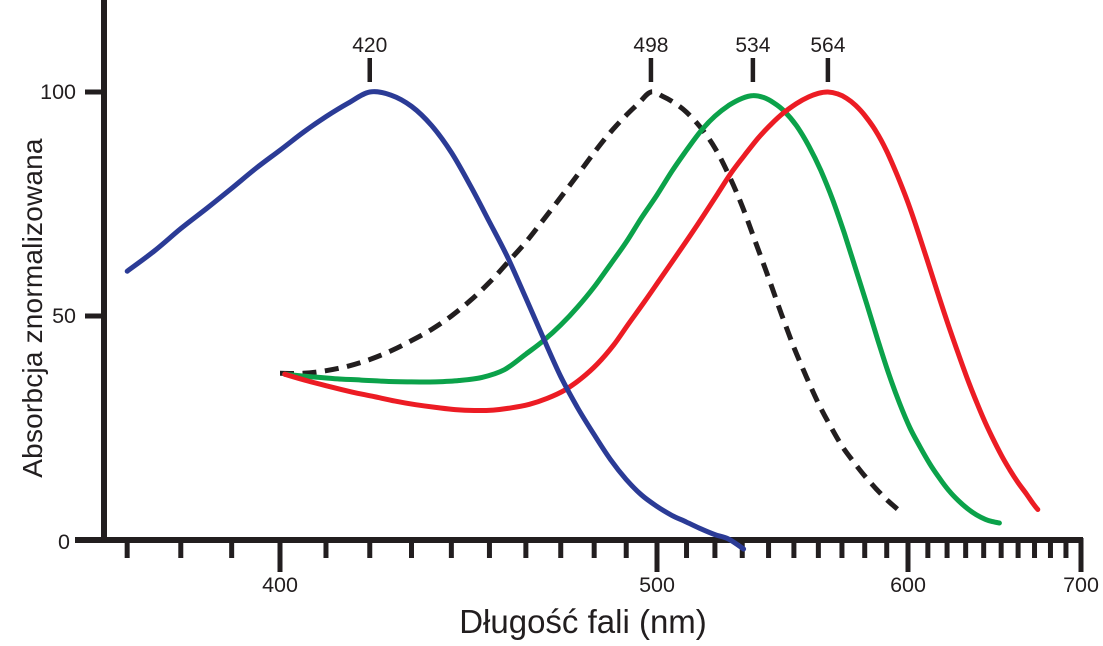 This screenshot has height=646, width=1103. Describe the element at coordinates (752, 45) in the screenshot. I see `peak-marker-label-534: 534` at that location.